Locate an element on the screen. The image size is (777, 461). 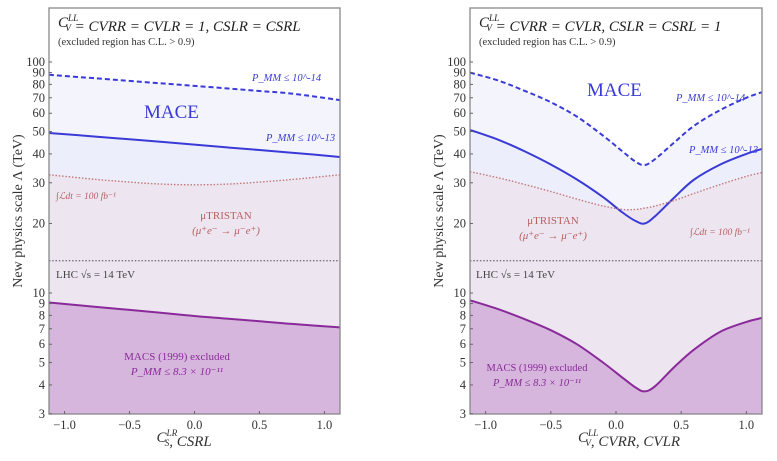
panel-header: CLL V = CVRR = CVLR, CSLR = CSRL = 1 is located at coordinates (600, 24).